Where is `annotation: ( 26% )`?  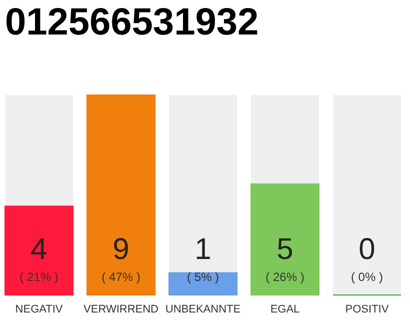 annotation: ( 26% ) is located at coordinates (285, 277).